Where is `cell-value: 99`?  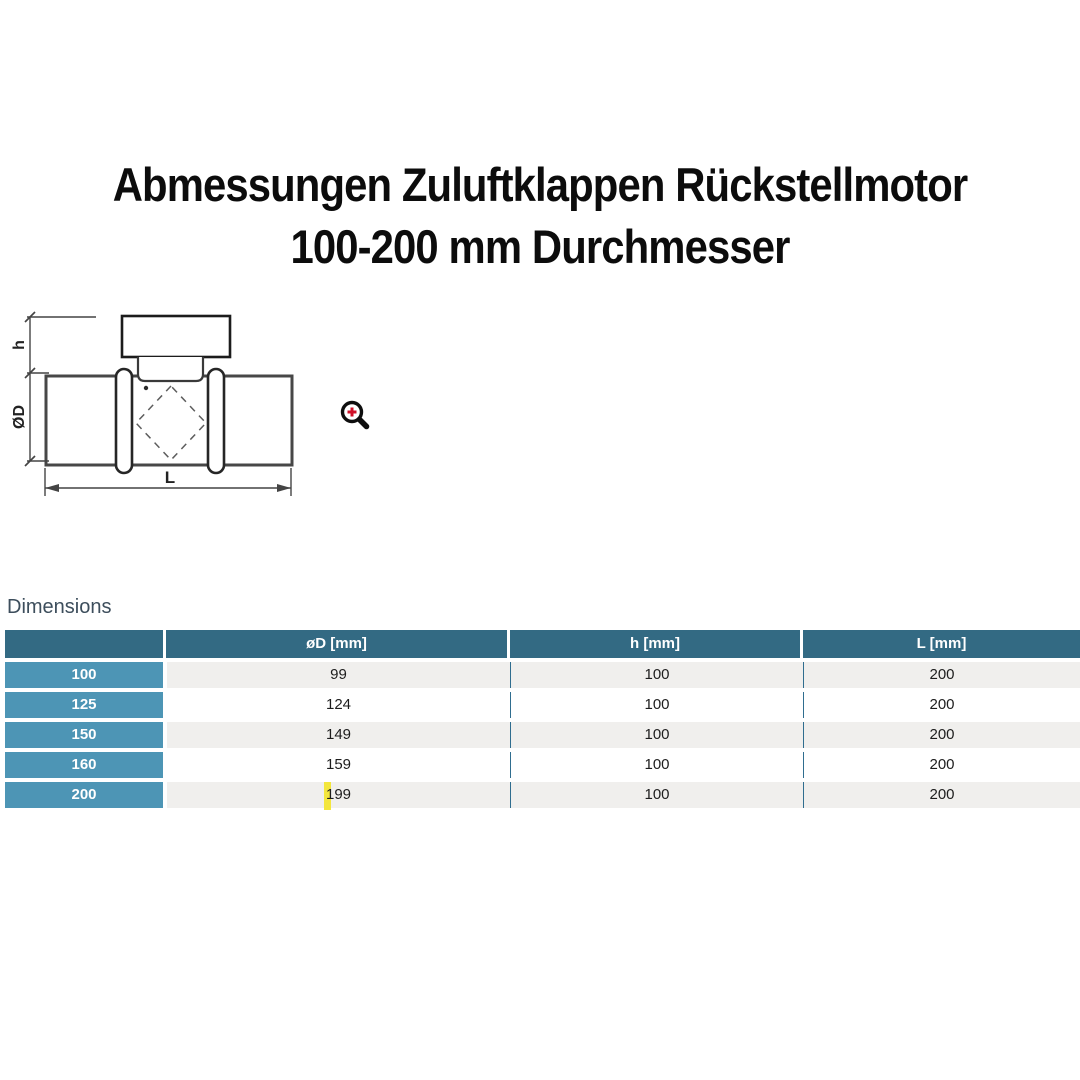
cell-value: 99 is located at coordinates (338, 674).